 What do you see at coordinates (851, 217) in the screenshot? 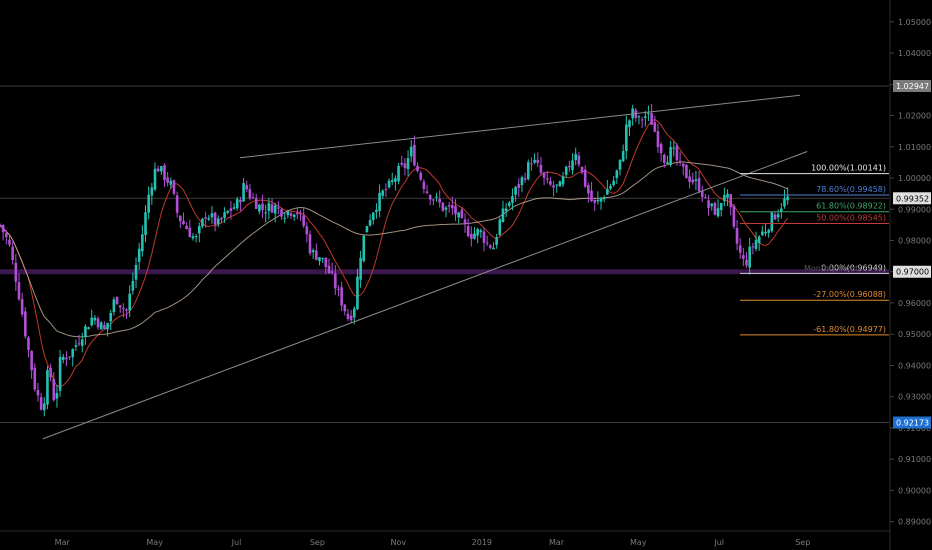
I see `fib-level-label: 50.00%(0.98545)` at bounding box center [851, 217].